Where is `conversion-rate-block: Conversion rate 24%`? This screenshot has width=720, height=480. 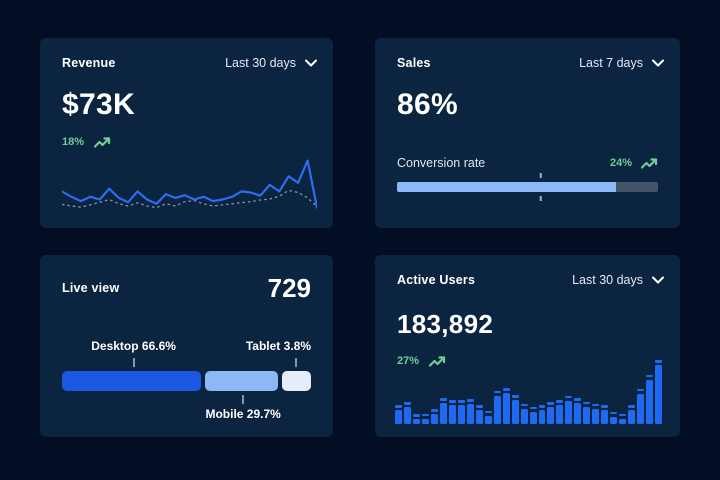 conversion-rate-block: Conversion rate 24% is located at coordinates (527, 178).